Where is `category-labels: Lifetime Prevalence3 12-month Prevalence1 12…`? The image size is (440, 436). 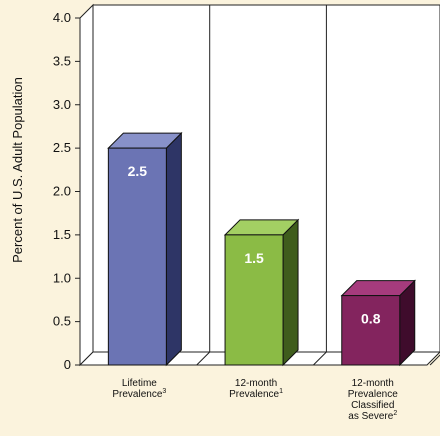 category-labels: Lifetime Prevalence3 12-month Prevalence1 12… is located at coordinates (255, 400).